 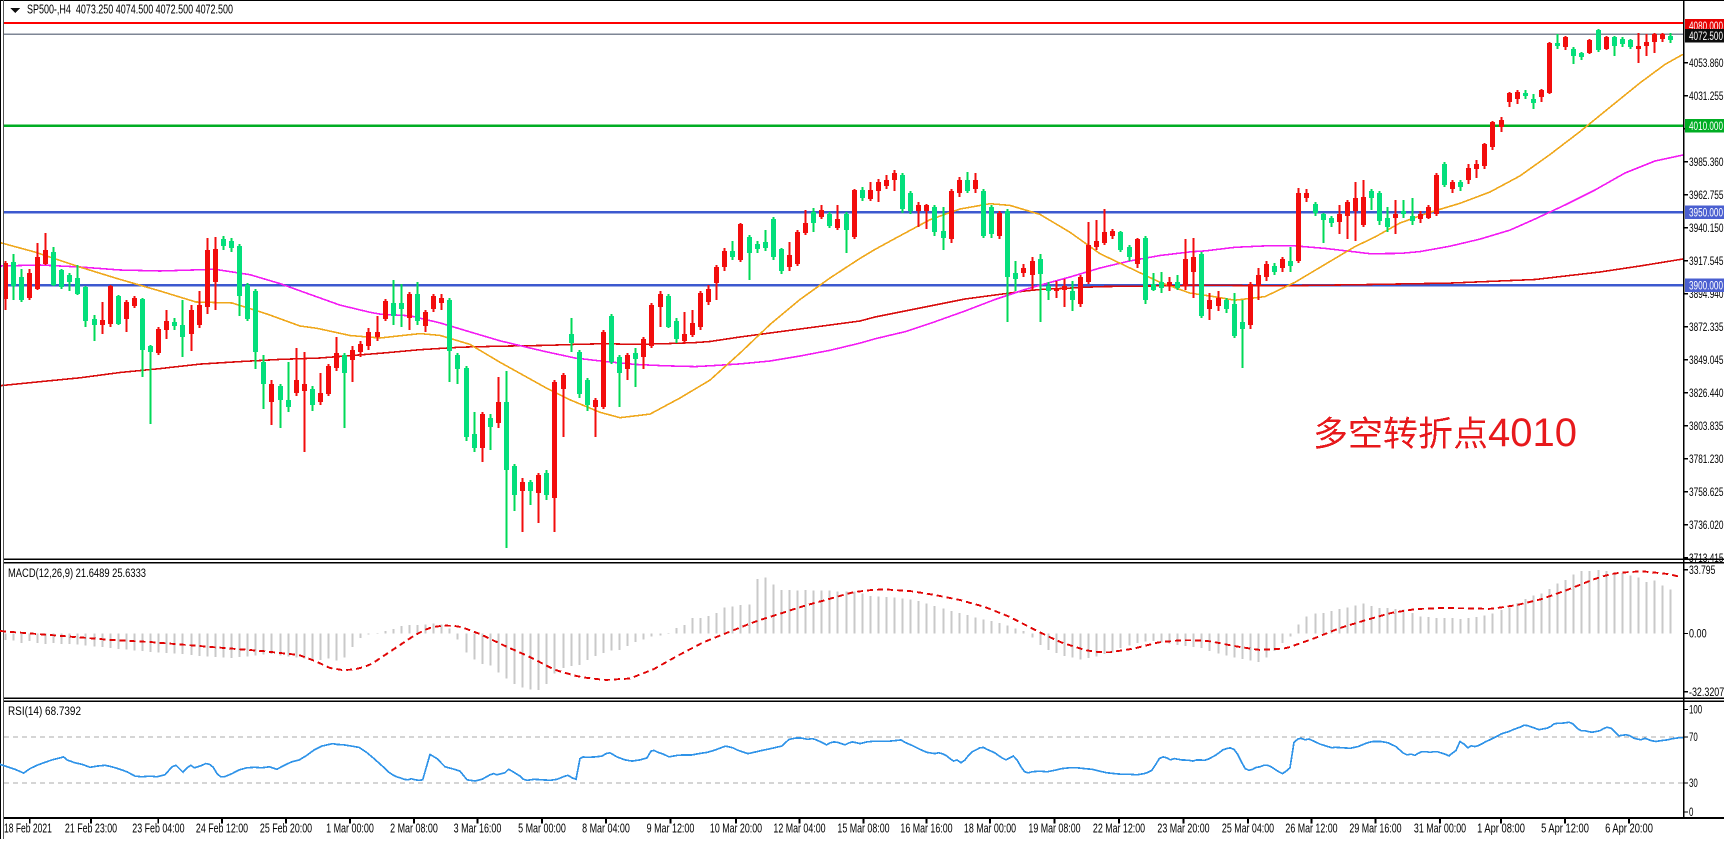 What do you see at coordinates (1532, 433) in the screenshot?
I see `svg-text: 4010` at bounding box center [1532, 433].